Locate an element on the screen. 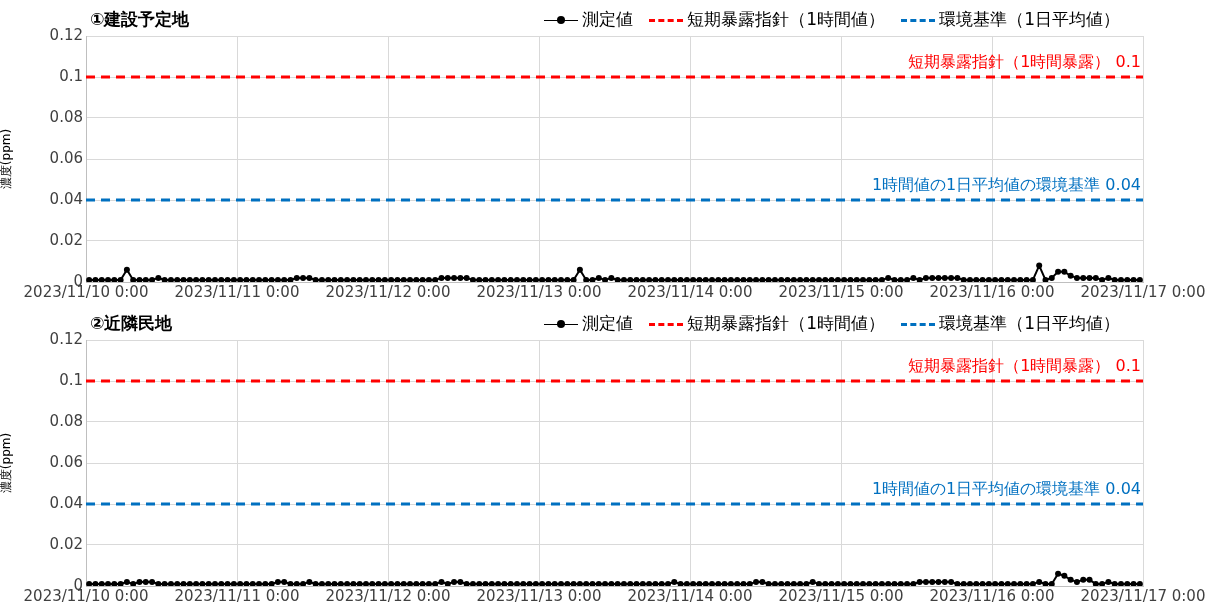 The image size is (1216, 609). chart-title: ①建設予定地 is located at coordinates (140, 19).